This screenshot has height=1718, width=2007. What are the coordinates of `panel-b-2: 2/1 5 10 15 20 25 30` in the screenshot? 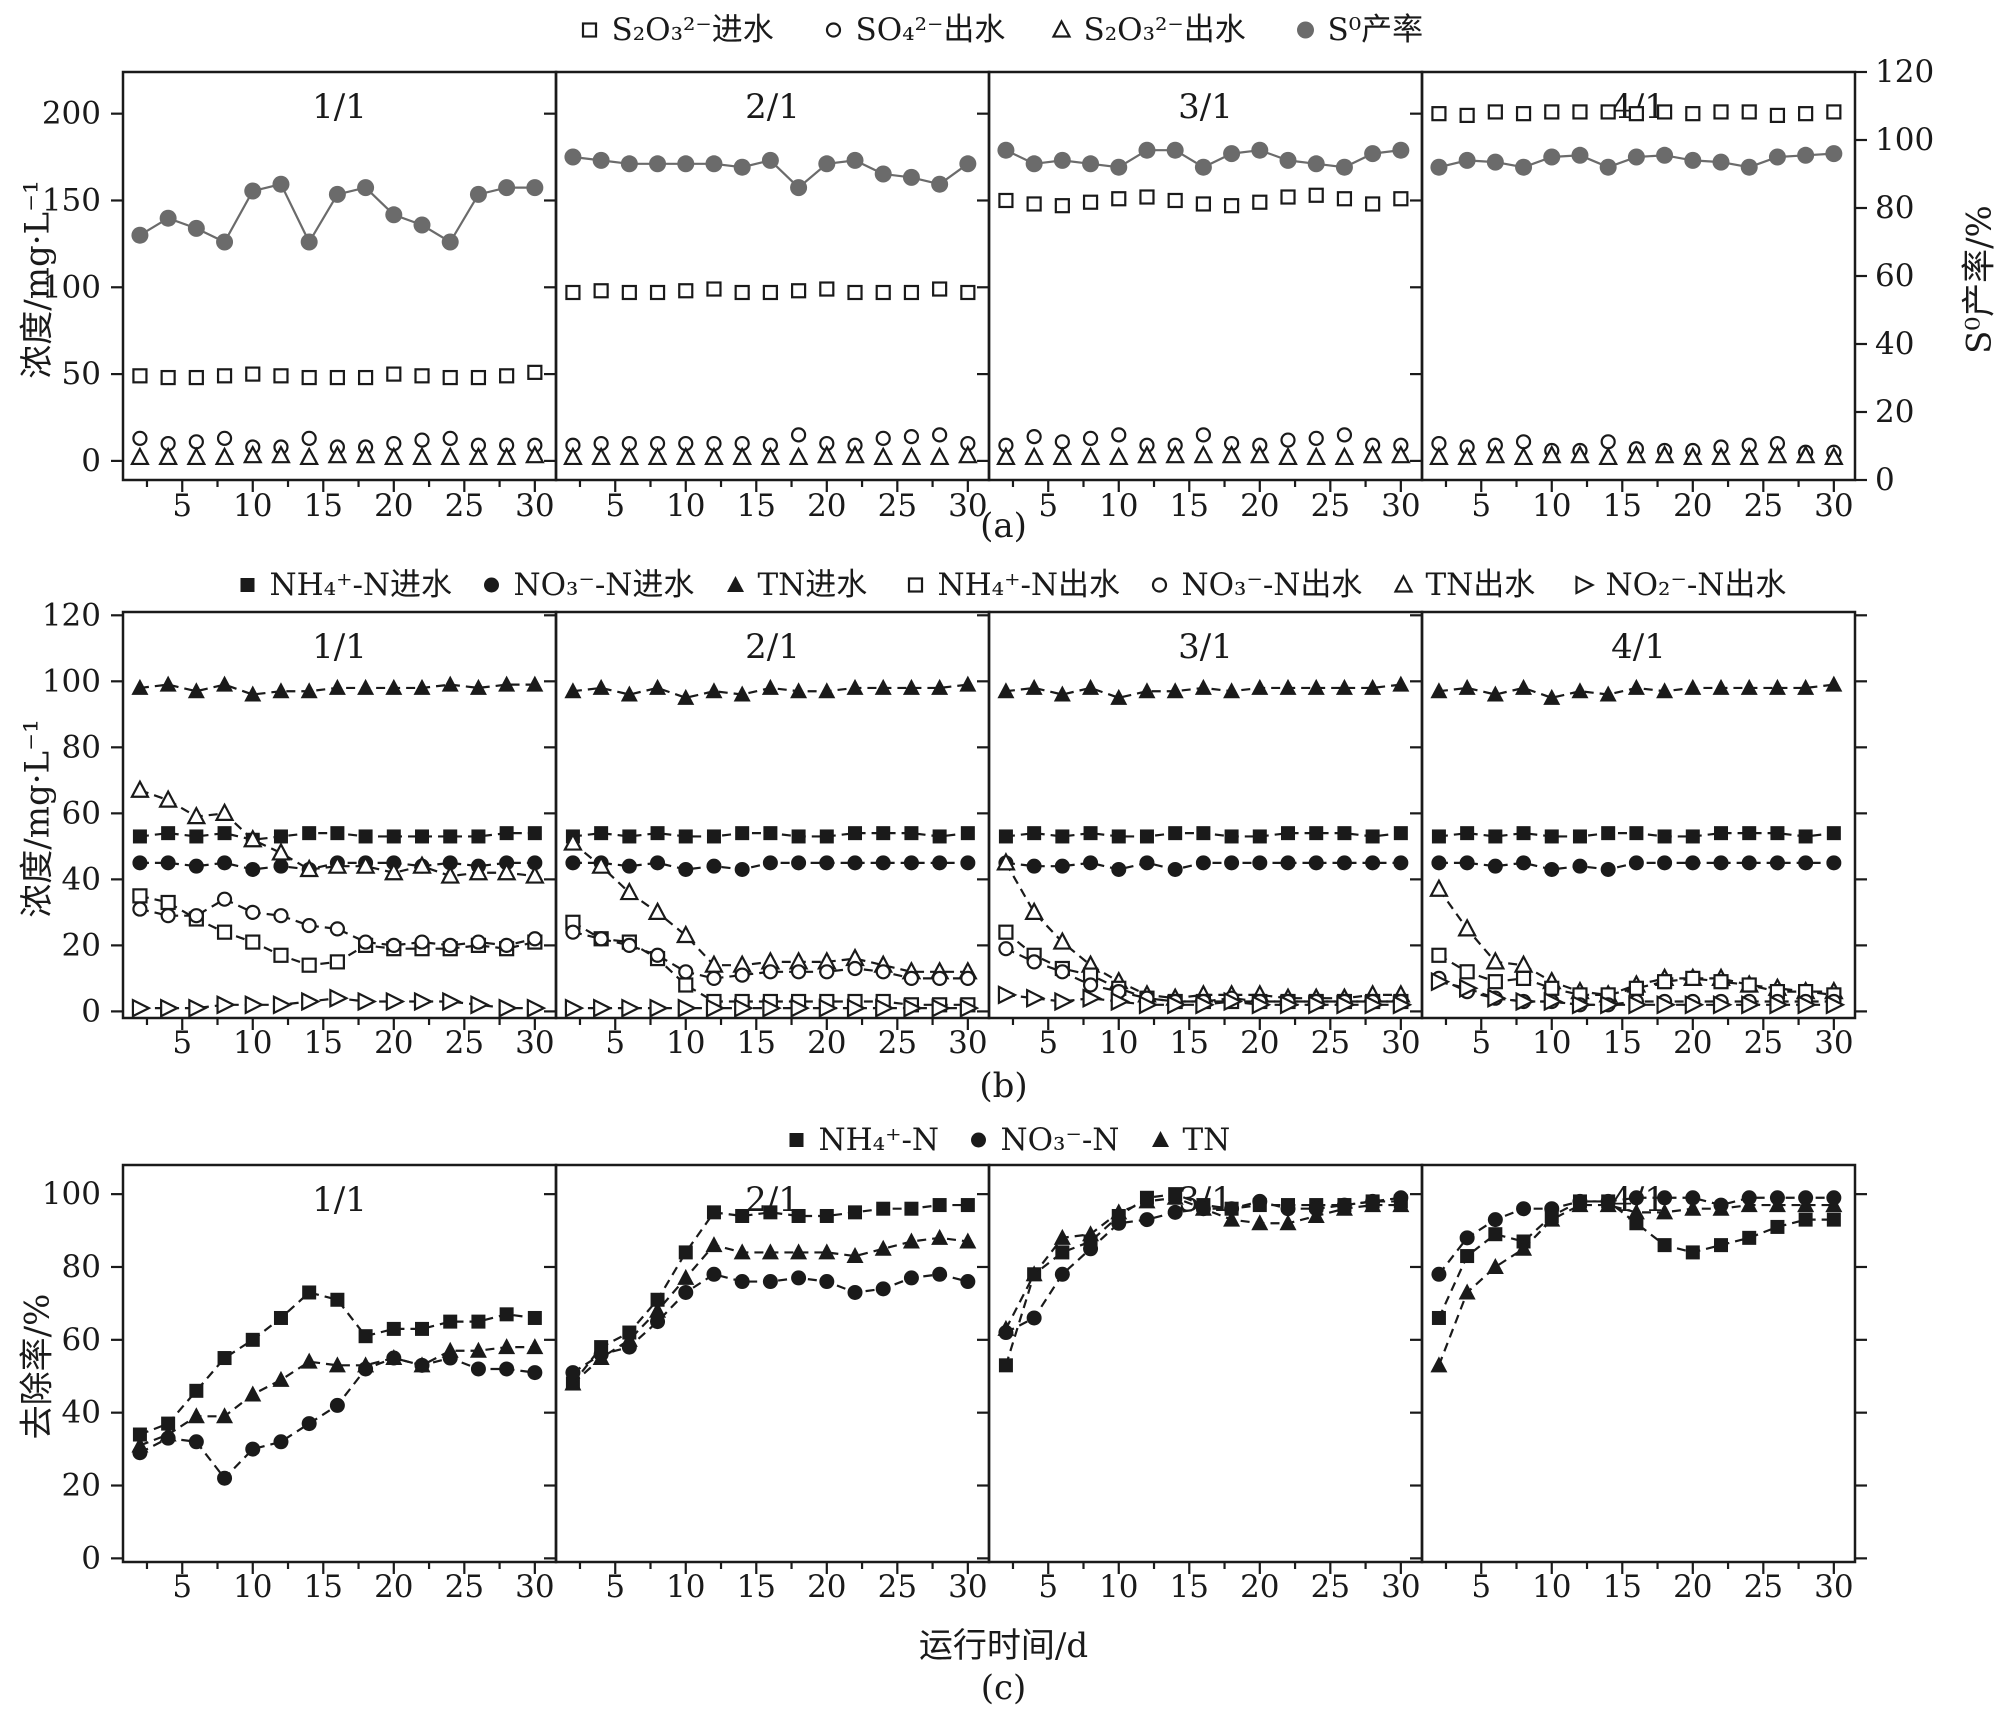 It's located at (767, 835).